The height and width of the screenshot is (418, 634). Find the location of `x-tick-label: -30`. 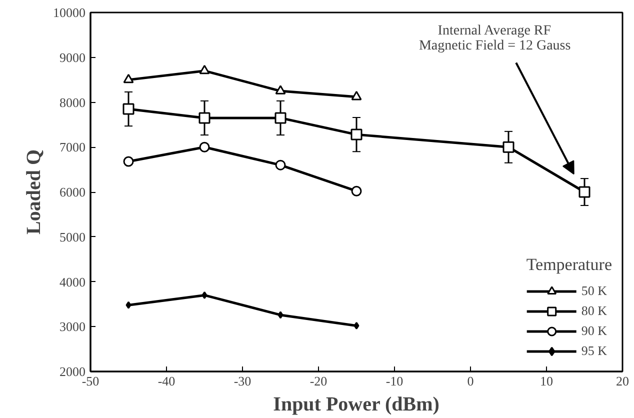

x-tick-label: -30 is located at coordinates (243, 381).